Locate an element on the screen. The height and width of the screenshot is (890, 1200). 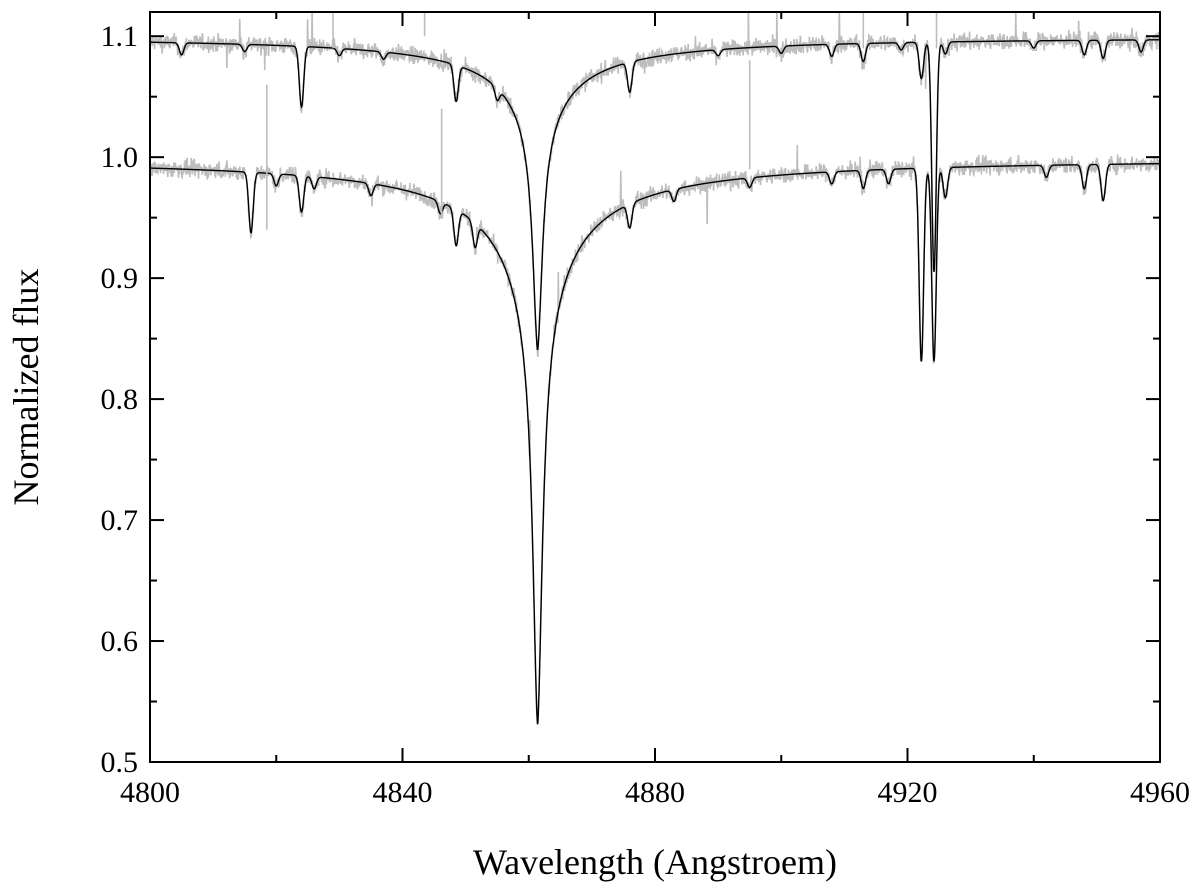
y-tick-label: 1.1 is located at coordinates (120, 36).